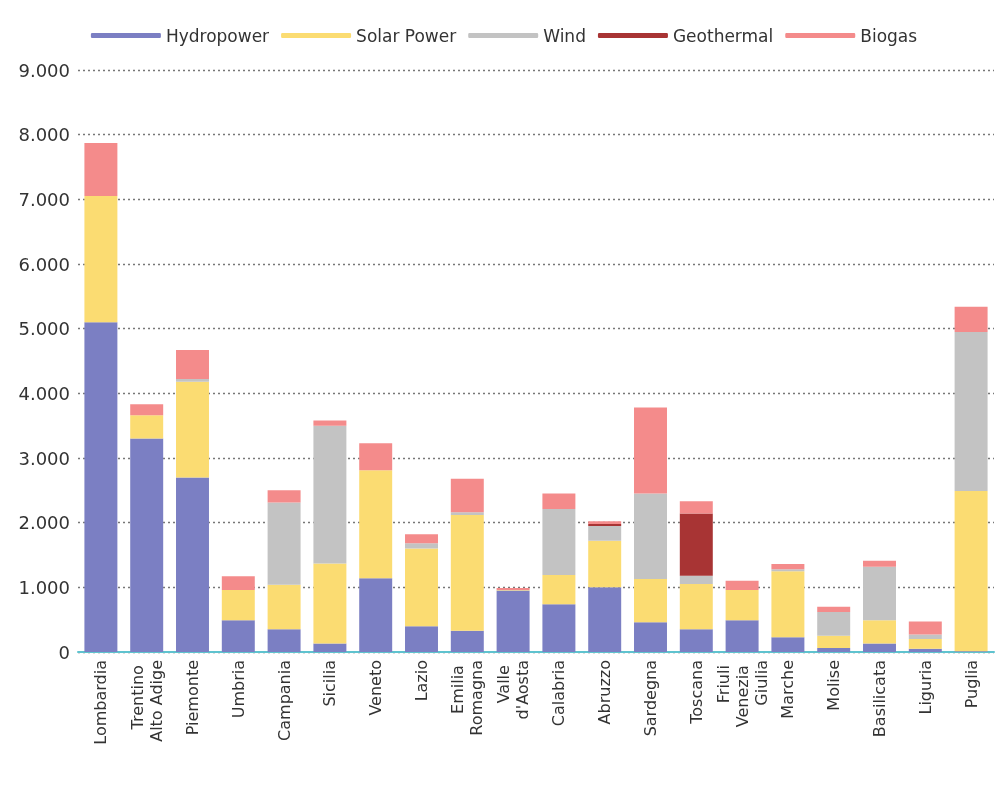  Describe the element at coordinates (44, 329) in the screenshot. I see `y-tick-label: 5.000` at that location.